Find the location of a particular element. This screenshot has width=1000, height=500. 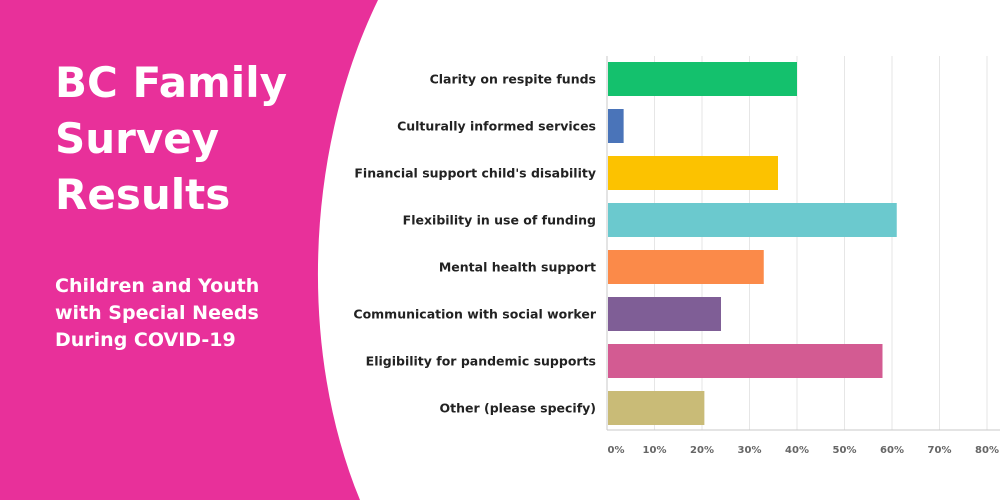

category-label: Flexibility in use of funding is located at coordinates (499, 220).